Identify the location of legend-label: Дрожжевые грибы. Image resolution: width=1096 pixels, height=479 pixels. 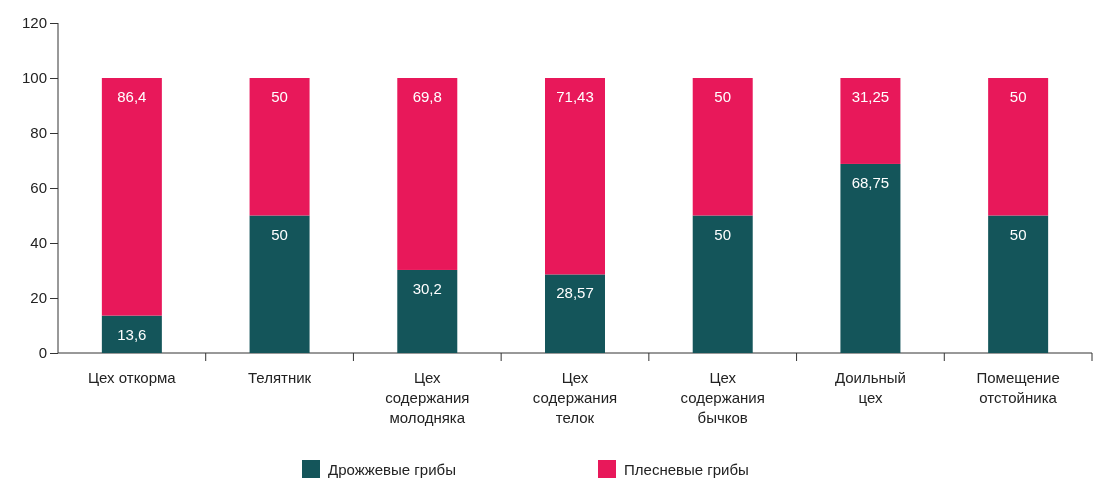
(392, 469).